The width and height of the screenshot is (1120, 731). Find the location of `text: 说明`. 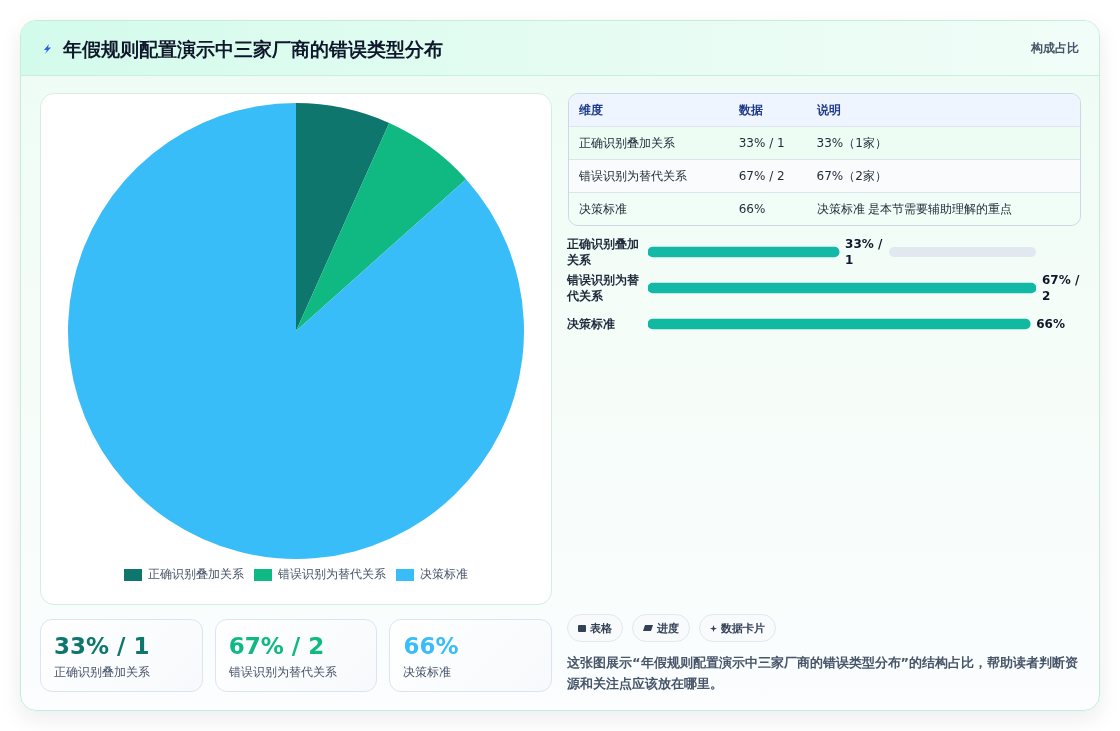

text: 说明 is located at coordinates (828, 110).